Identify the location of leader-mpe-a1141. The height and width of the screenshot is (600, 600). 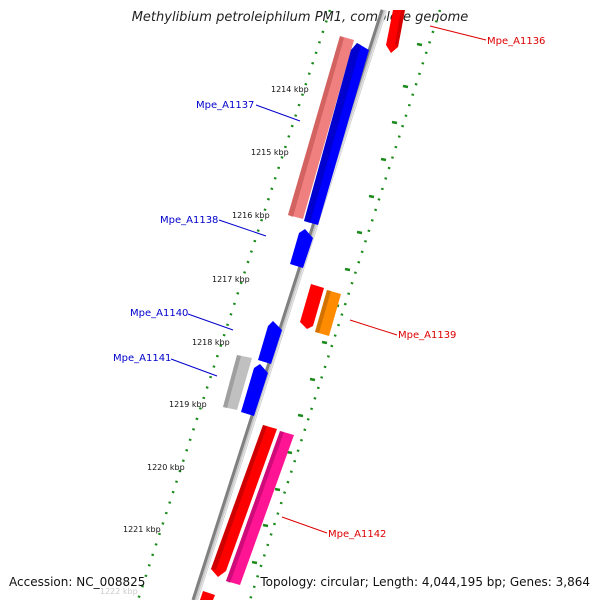
(194, 367).